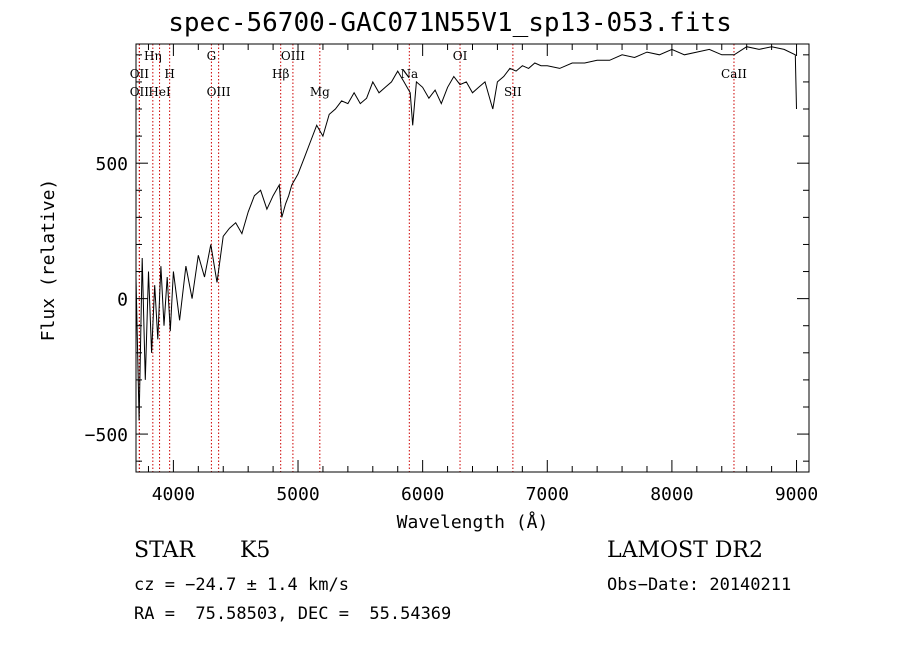 The image size is (900, 649). I want to click on object-subclass: K5, so click(255, 550).